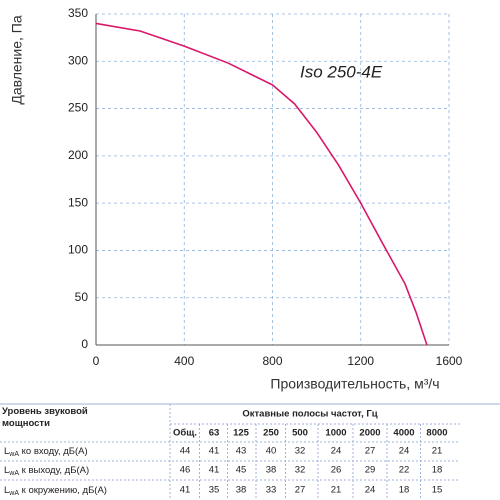 The width and height of the screenshot is (500, 500). What do you see at coordinates (354, 384) in the screenshot?
I see `x-axis-title: Производительность, м³/ч` at bounding box center [354, 384].